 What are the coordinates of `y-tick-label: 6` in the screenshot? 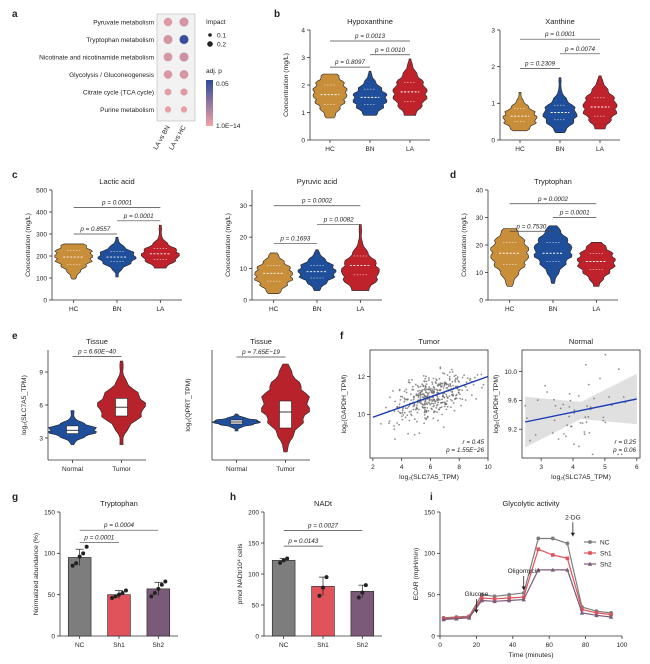 It's located at (41, 405).